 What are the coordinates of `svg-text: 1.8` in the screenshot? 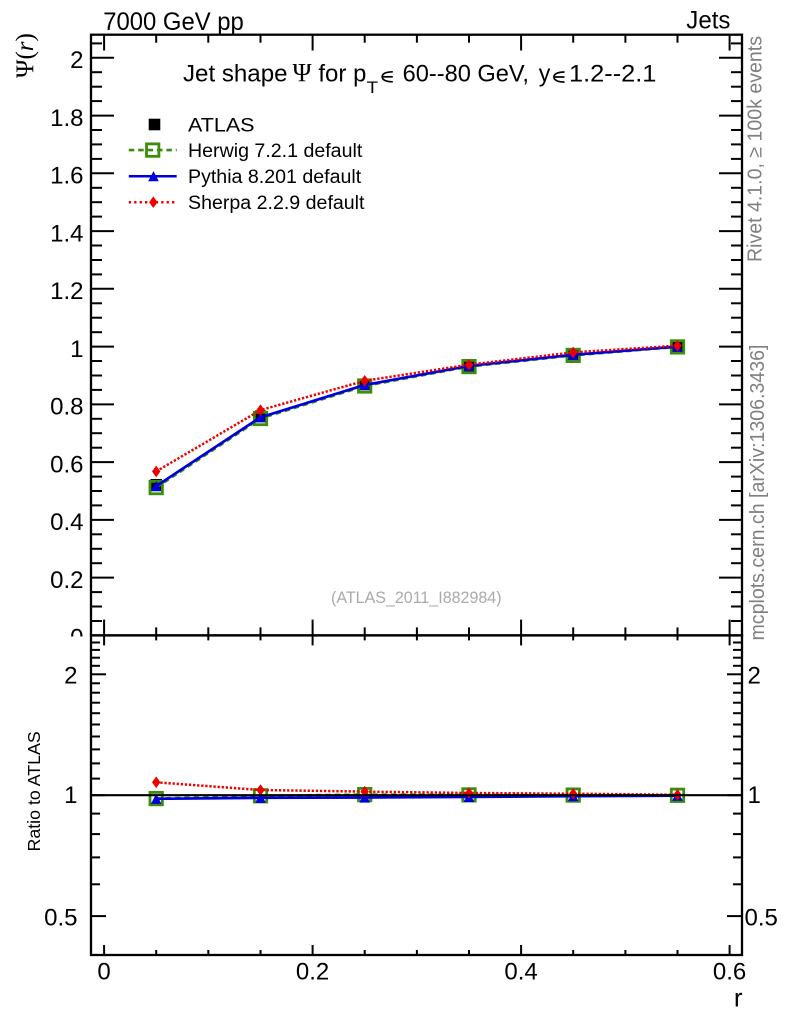 It's located at (66, 118).